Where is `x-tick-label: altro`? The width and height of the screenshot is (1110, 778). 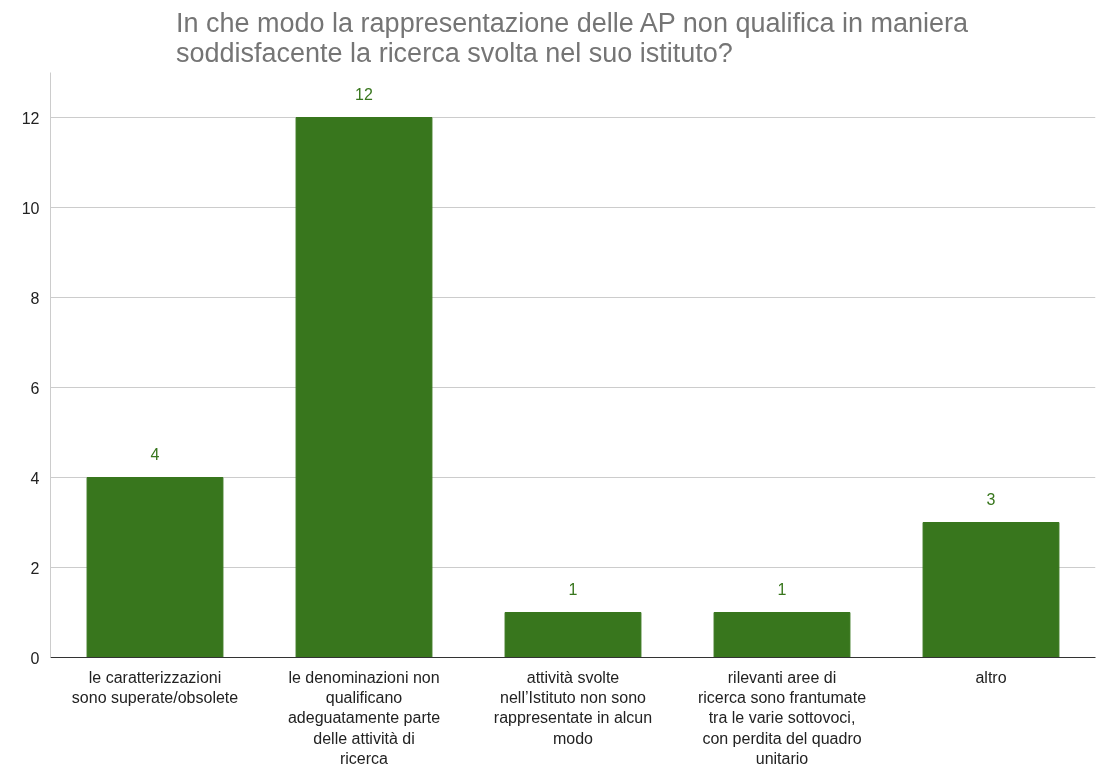
x-tick-label: altro is located at coordinates (991, 677).